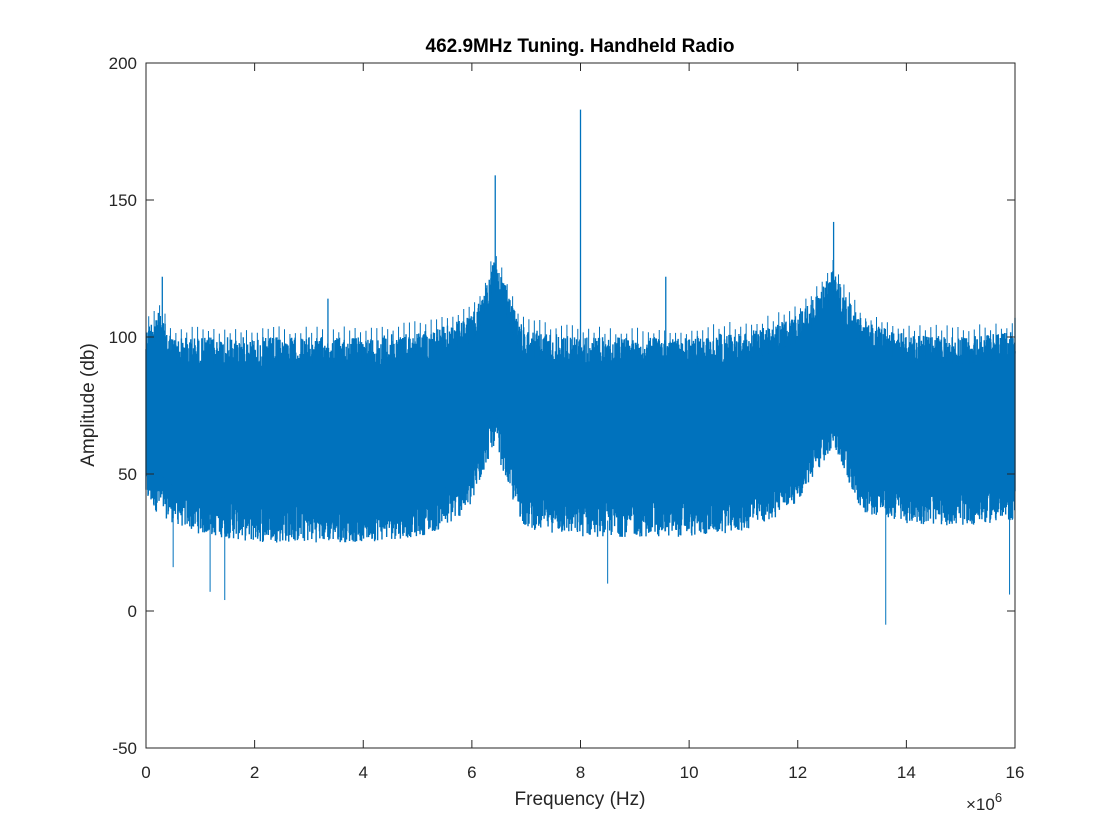  I want to click on x-axis-exponent-base: ×10, so click(980, 804).